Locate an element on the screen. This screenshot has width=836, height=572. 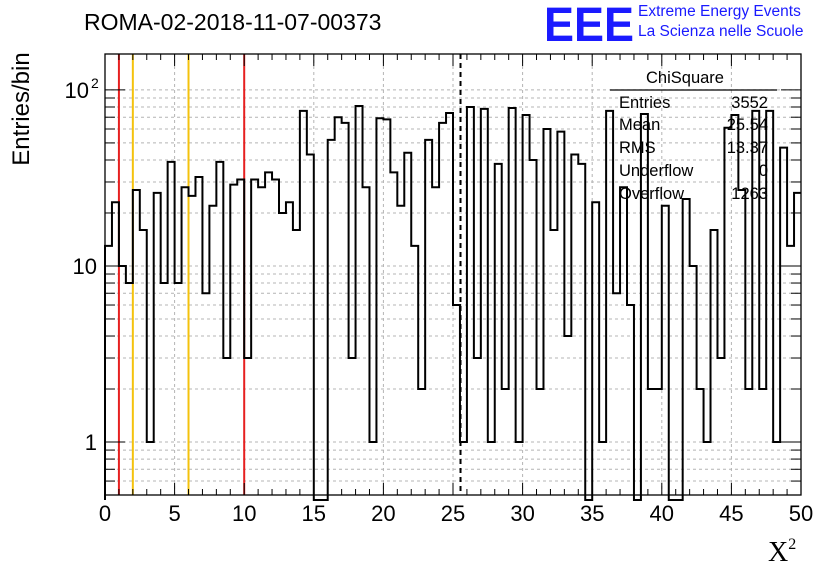
x-tick-label: 0 is located at coordinates (105, 513).